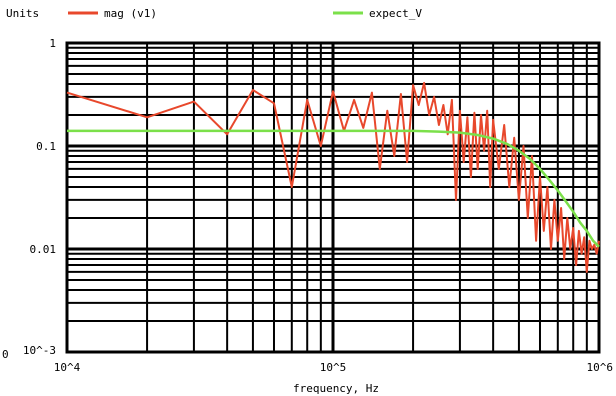 The width and height of the screenshot is (616, 396). Describe the element at coordinates (22, 13) in the screenshot. I see `y-units-label: Units` at that location.